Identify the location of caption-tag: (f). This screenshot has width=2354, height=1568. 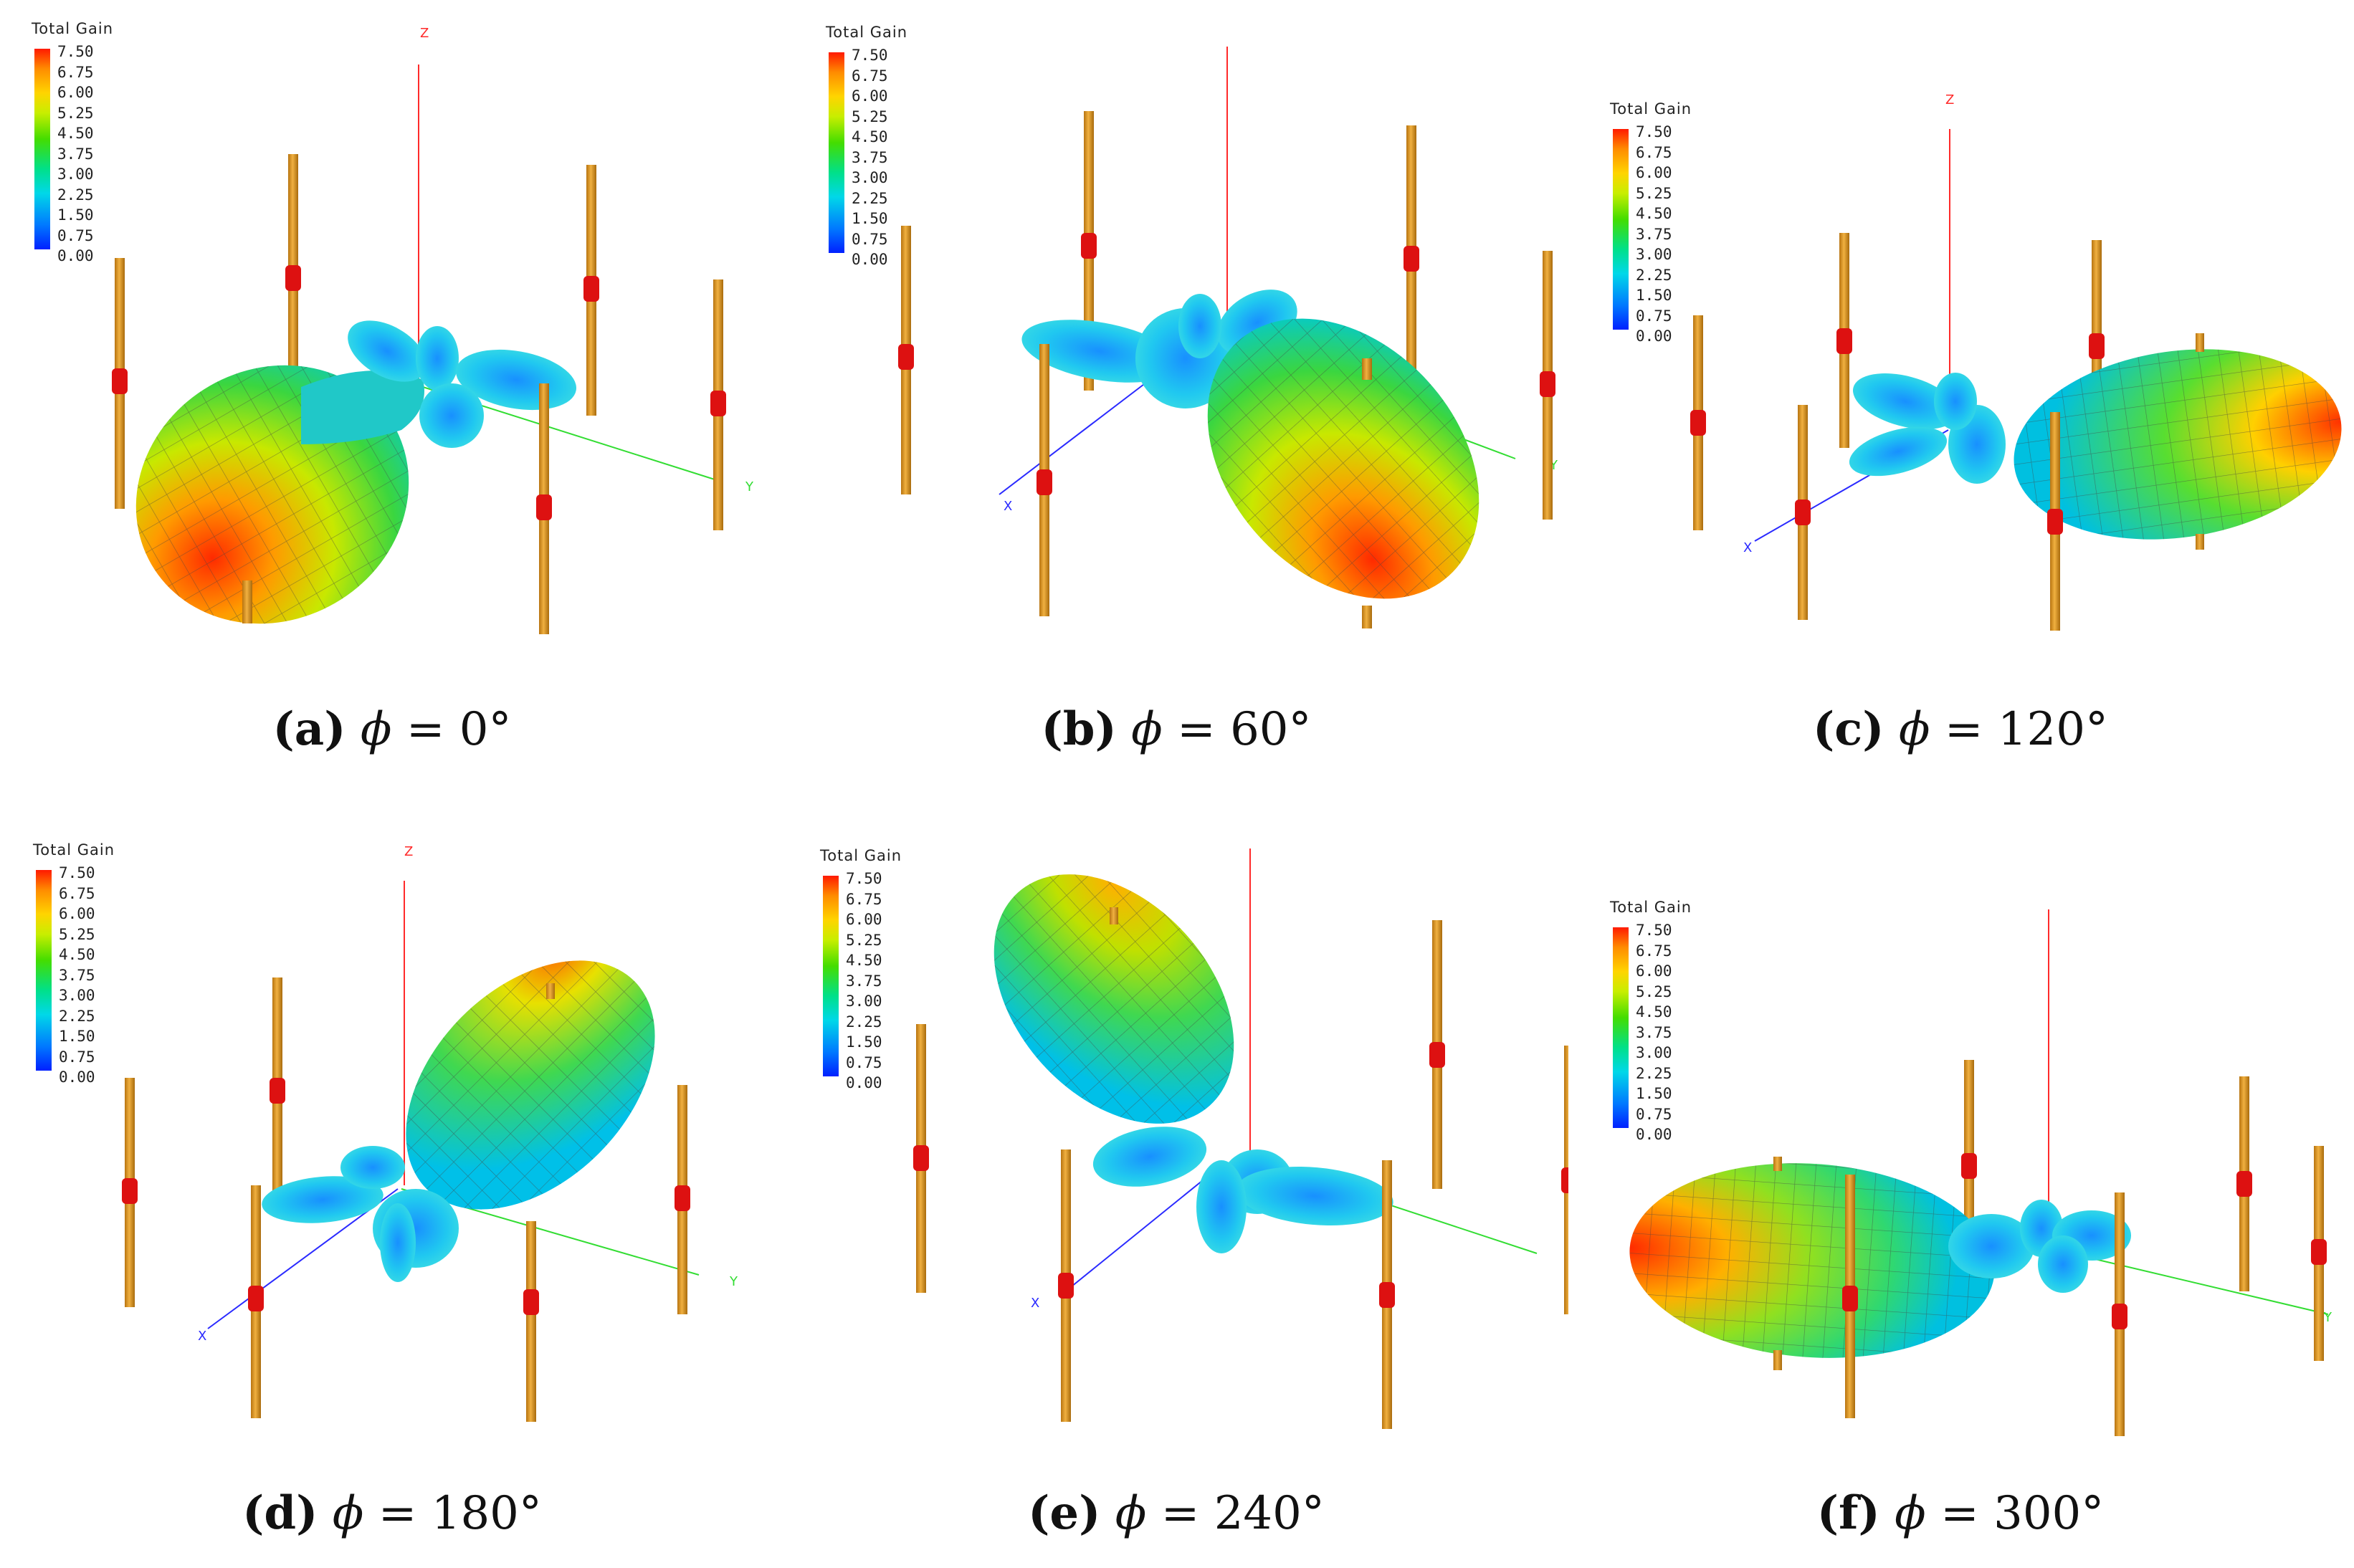
(1848, 1513).